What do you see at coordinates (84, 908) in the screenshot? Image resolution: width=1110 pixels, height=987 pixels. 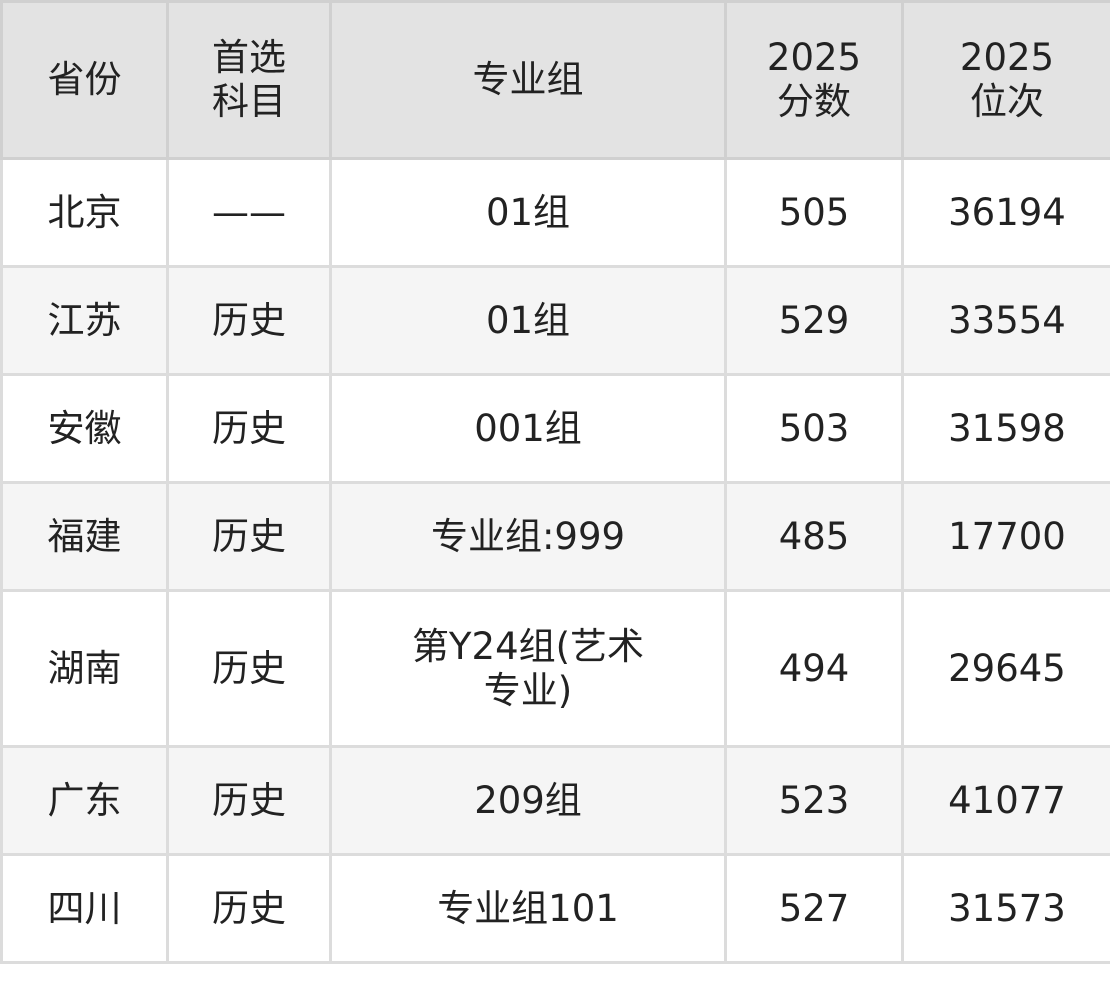 I see `table-cell: 四川` at bounding box center [84, 908].